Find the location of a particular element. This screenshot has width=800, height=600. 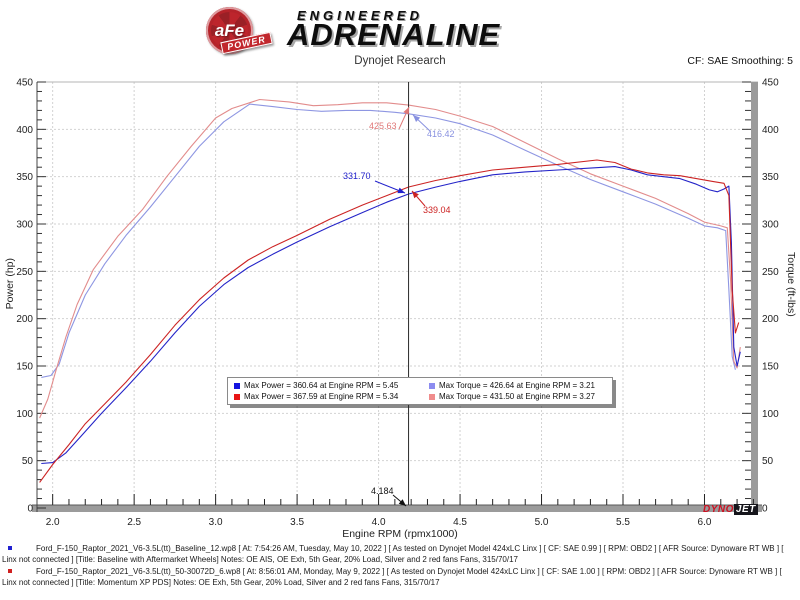

y-tick-label-right: 300 is located at coordinates (770, 225).